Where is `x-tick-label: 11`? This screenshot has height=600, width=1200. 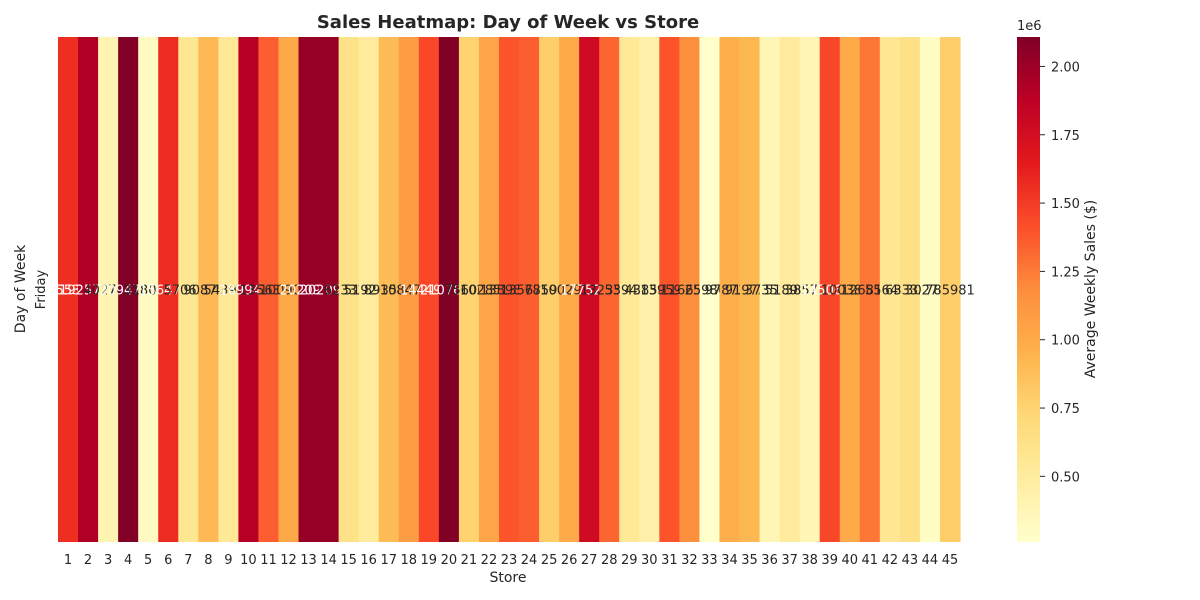 x-tick-label: 11 is located at coordinates (268, 560).